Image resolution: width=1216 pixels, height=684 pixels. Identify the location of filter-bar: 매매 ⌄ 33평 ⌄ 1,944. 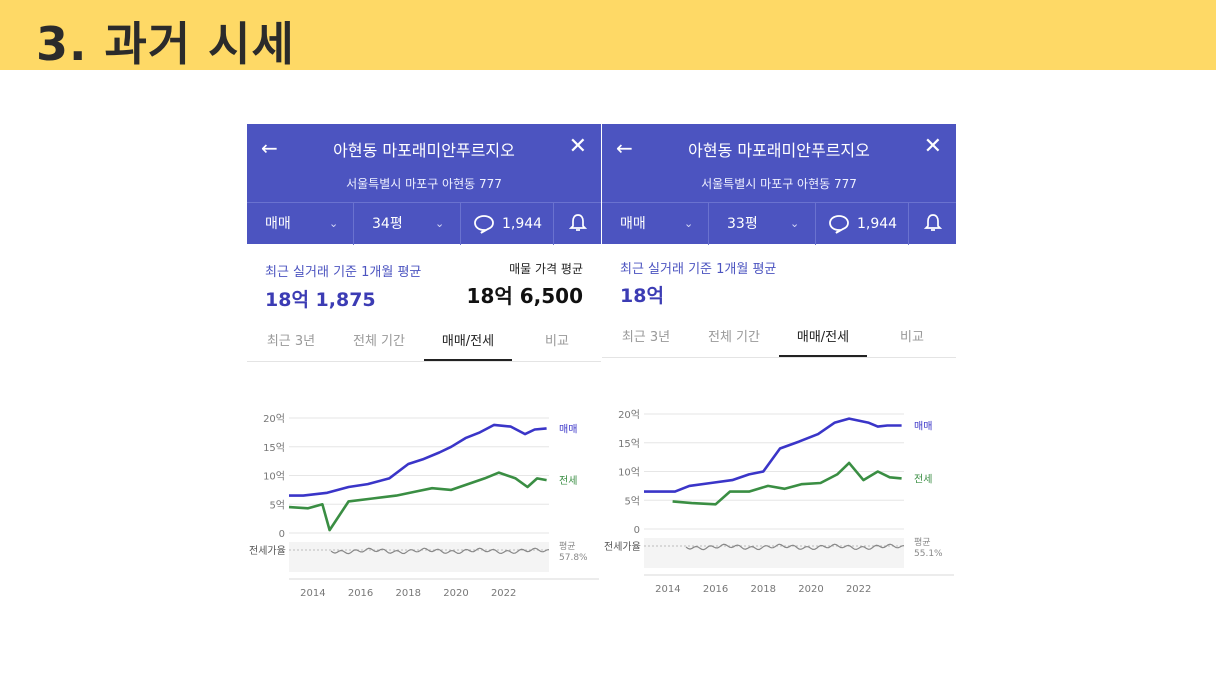
(779, 223).